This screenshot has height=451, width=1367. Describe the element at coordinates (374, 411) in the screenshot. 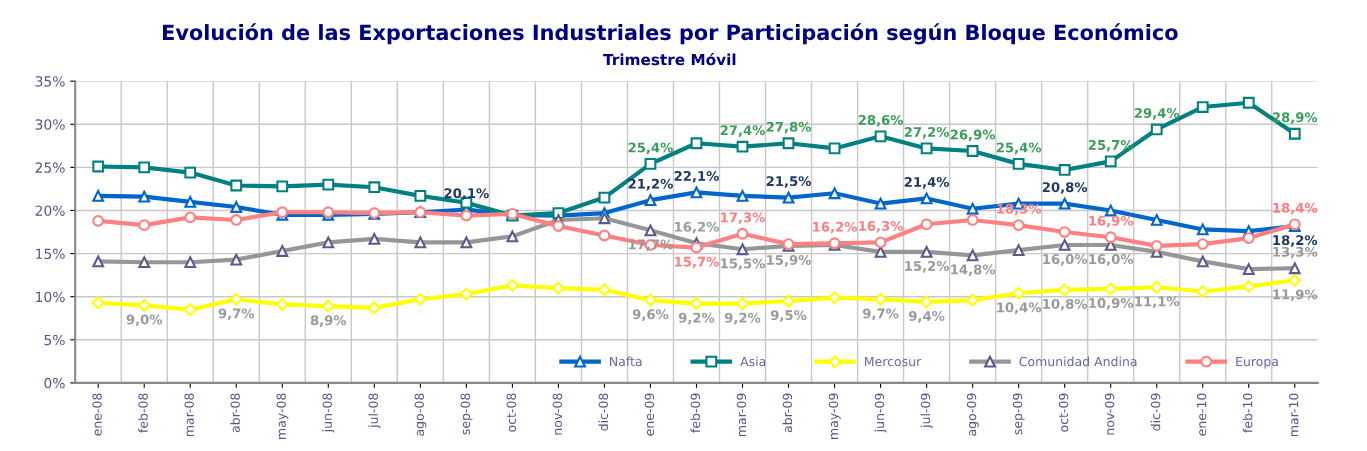

I see `x-tick-label: jul-08` at that location.